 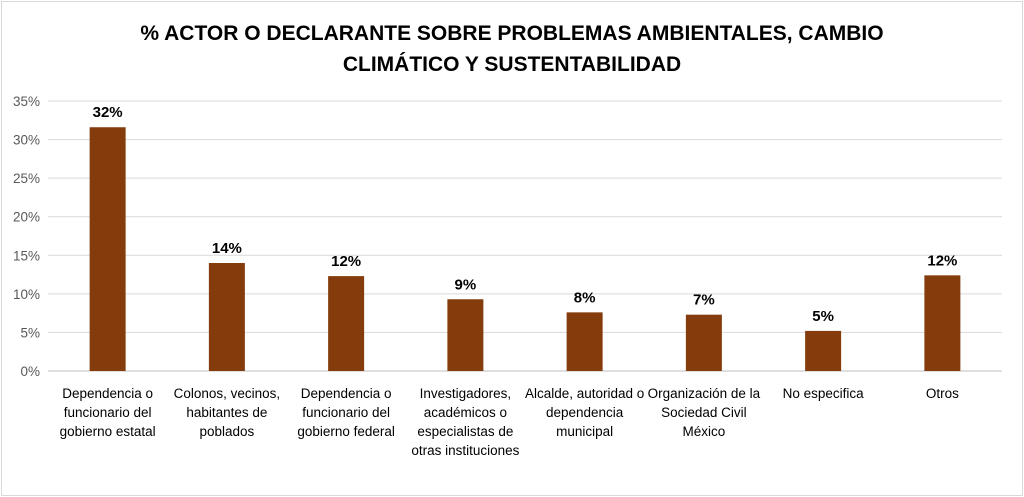 I want to click on y-tick-label: 25%, so click(x=26, y=178).